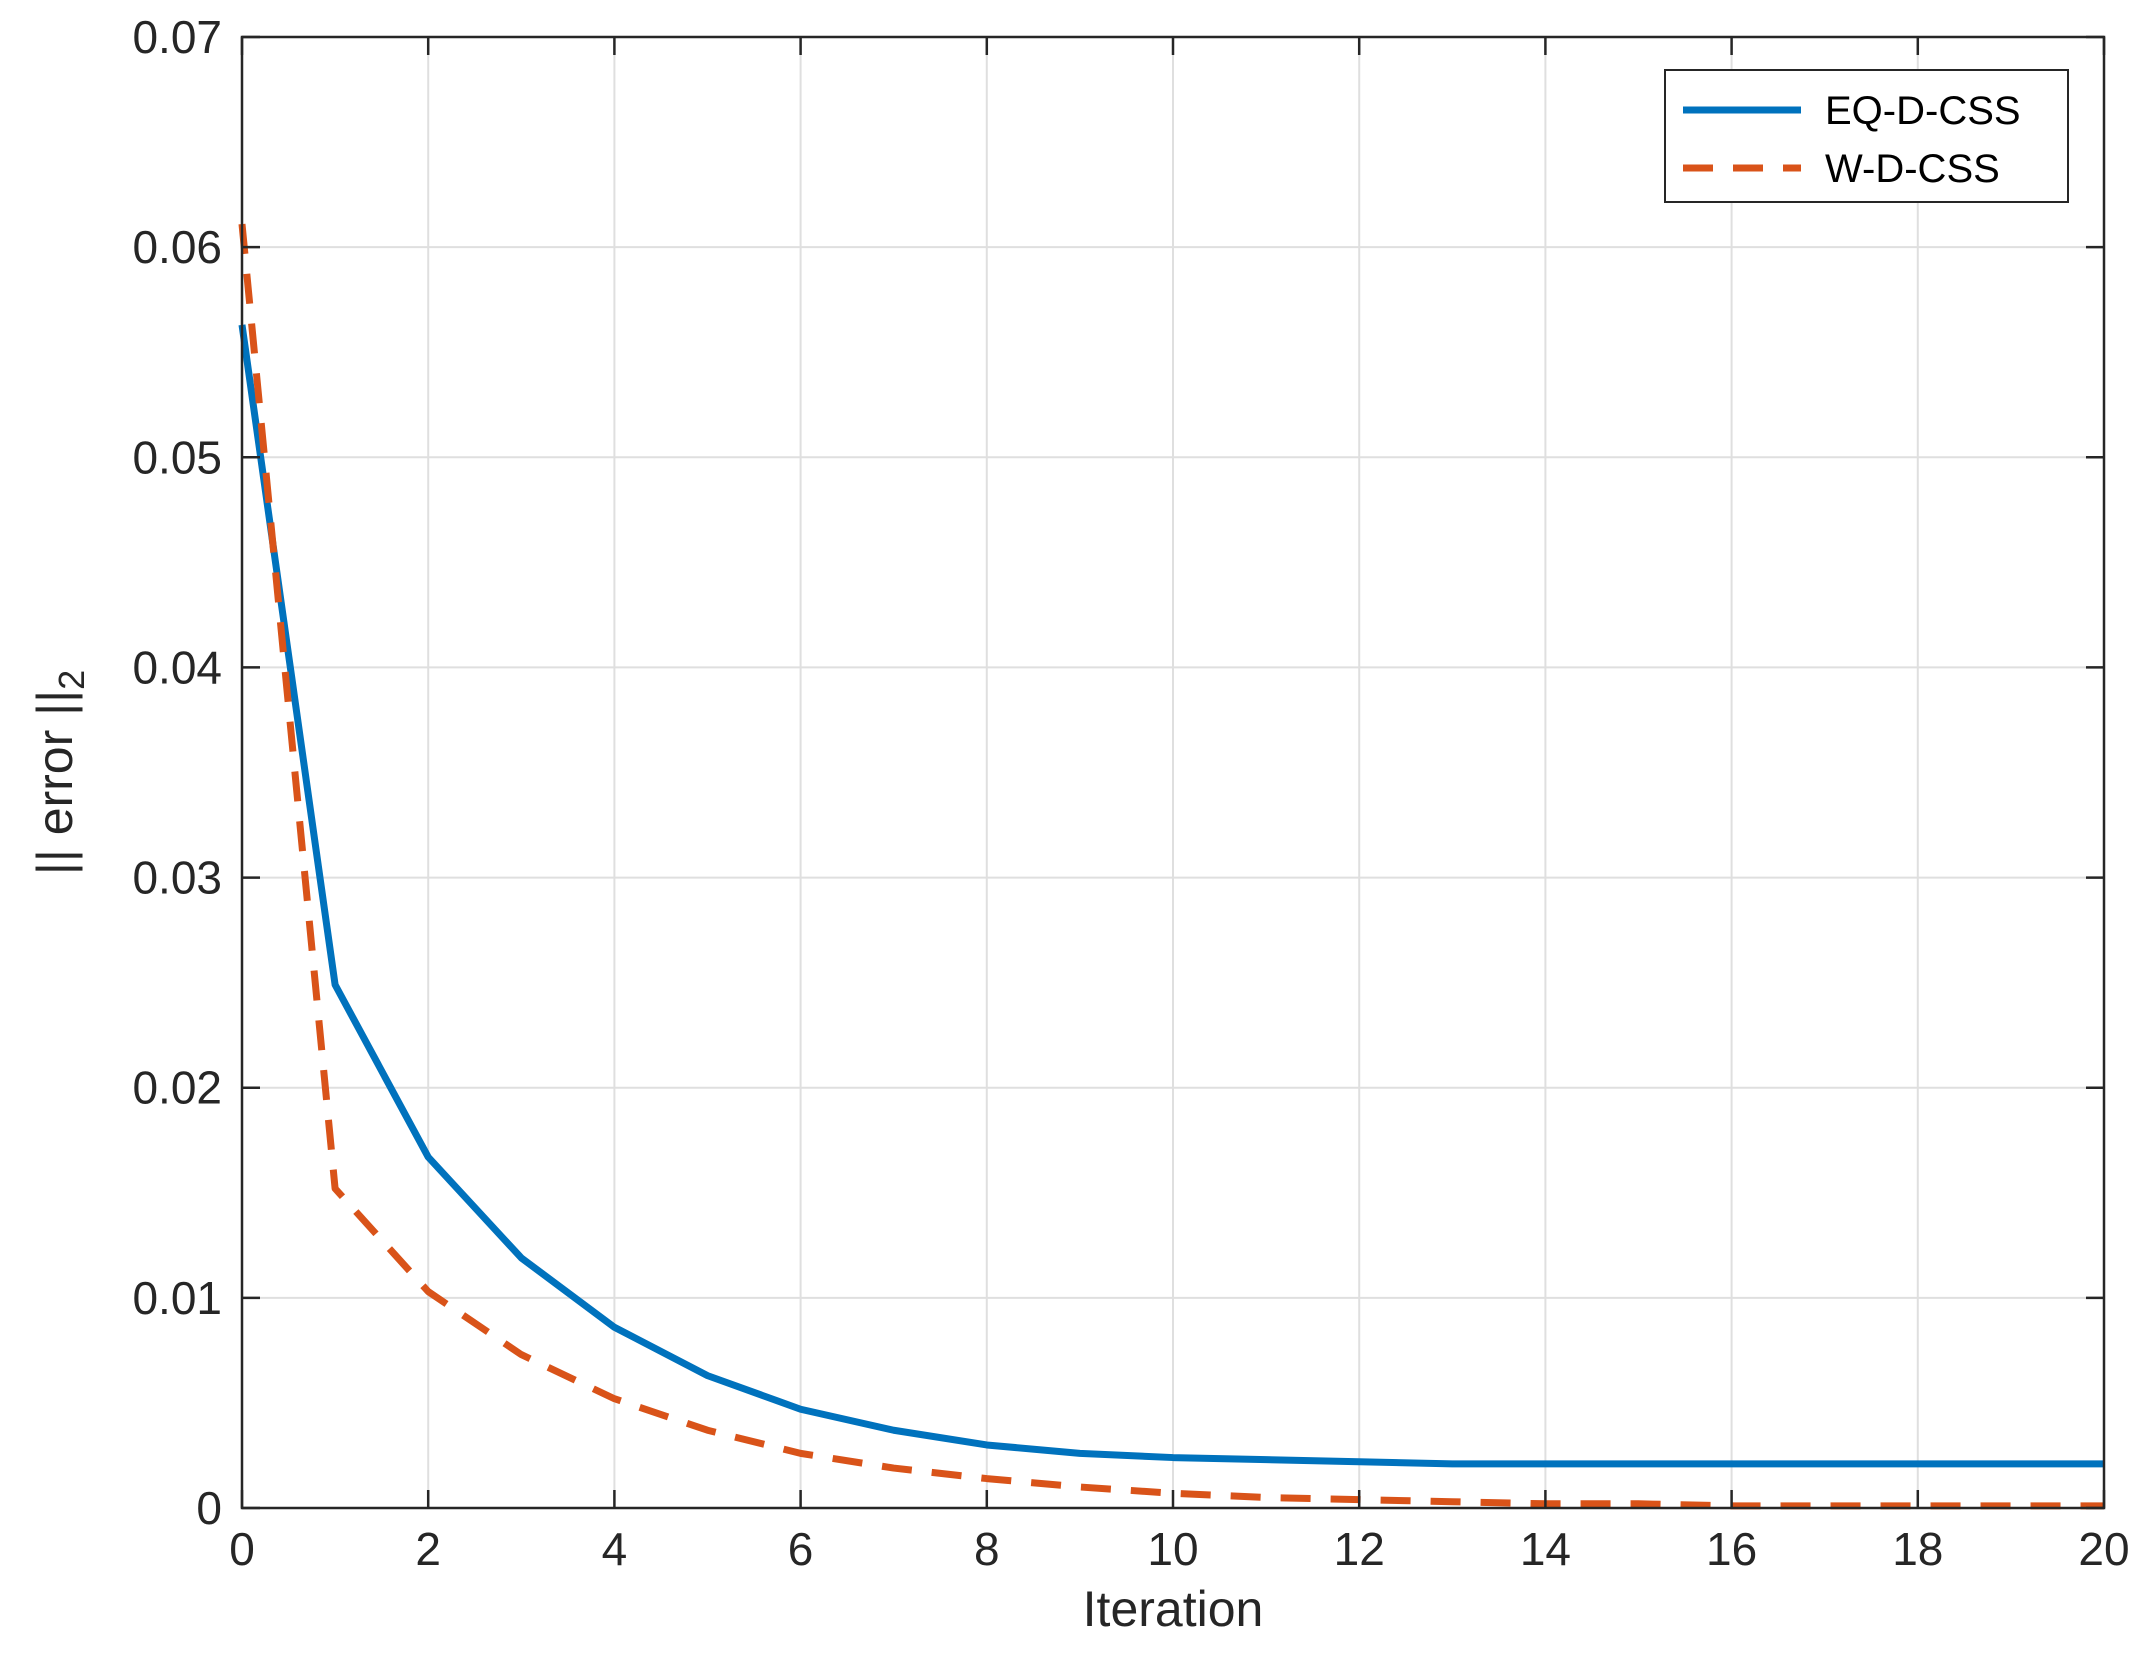 The image size is (2143, 1666). I want to click on y-tick-label: 0.06, so click(177, 247).